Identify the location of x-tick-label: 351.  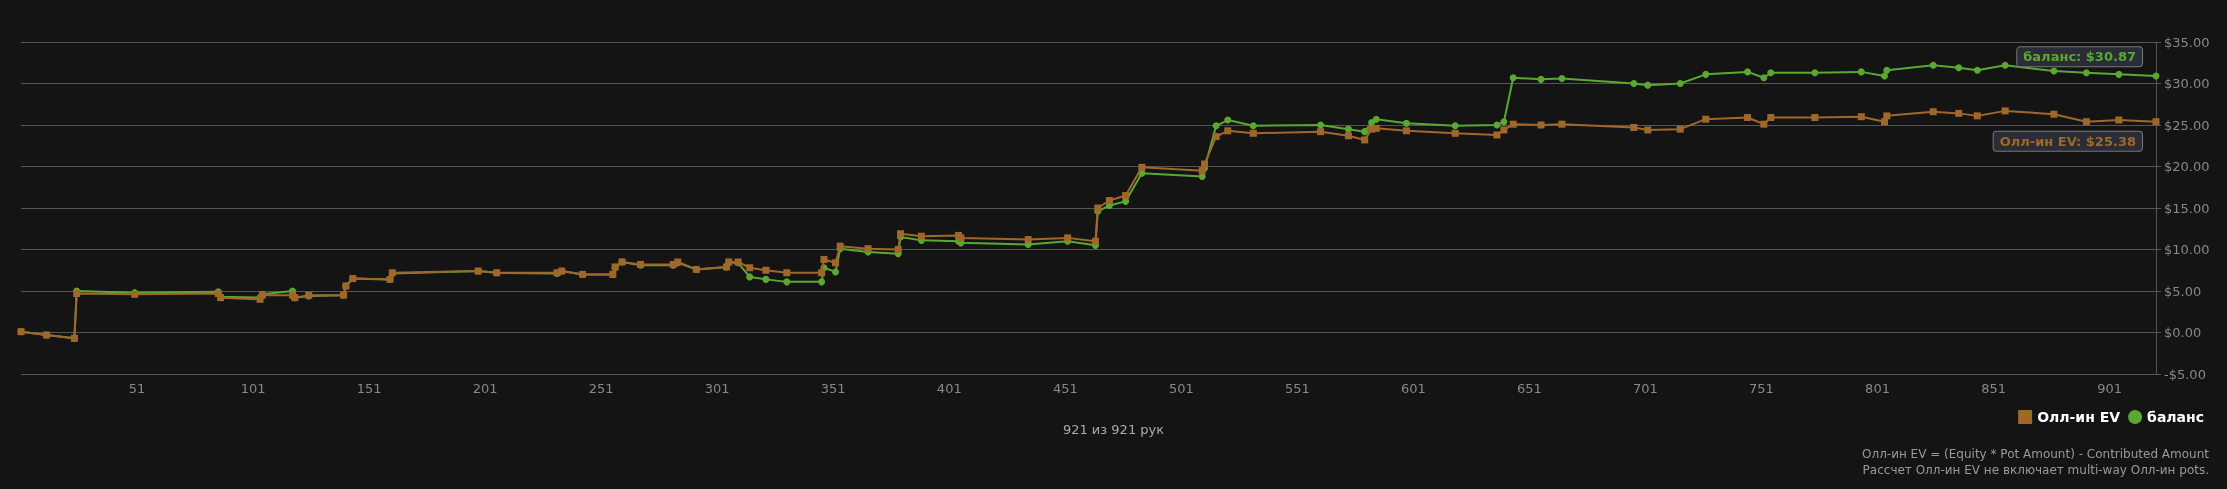
(833, 388).